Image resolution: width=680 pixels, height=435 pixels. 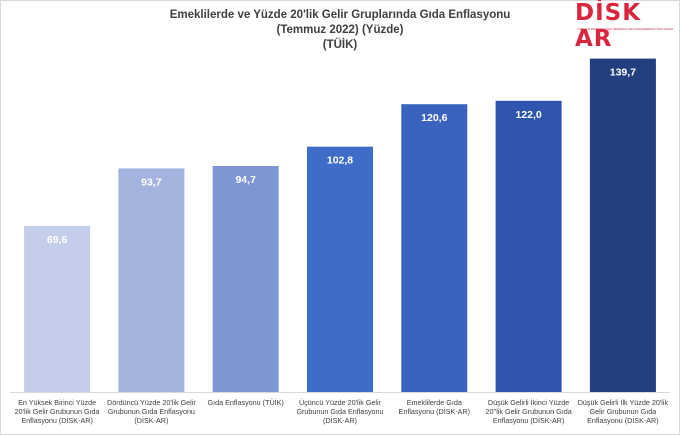 I want to click on data-label-4: 102,8, so click(x=340, y=161).